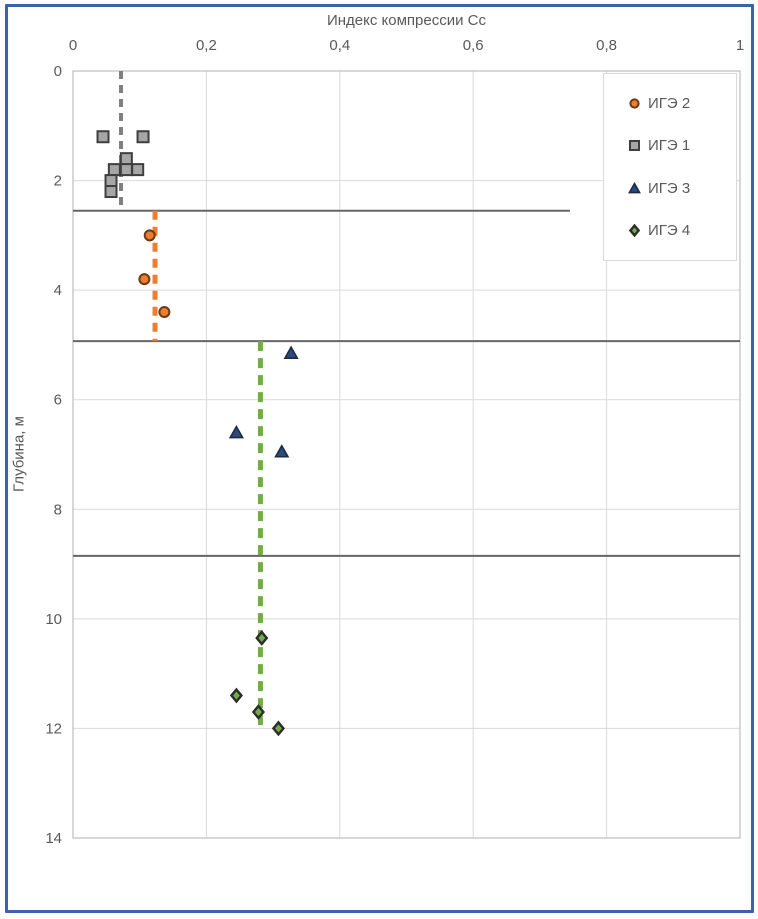  I want to click on y-tick-label: 8, so click(58, 509).